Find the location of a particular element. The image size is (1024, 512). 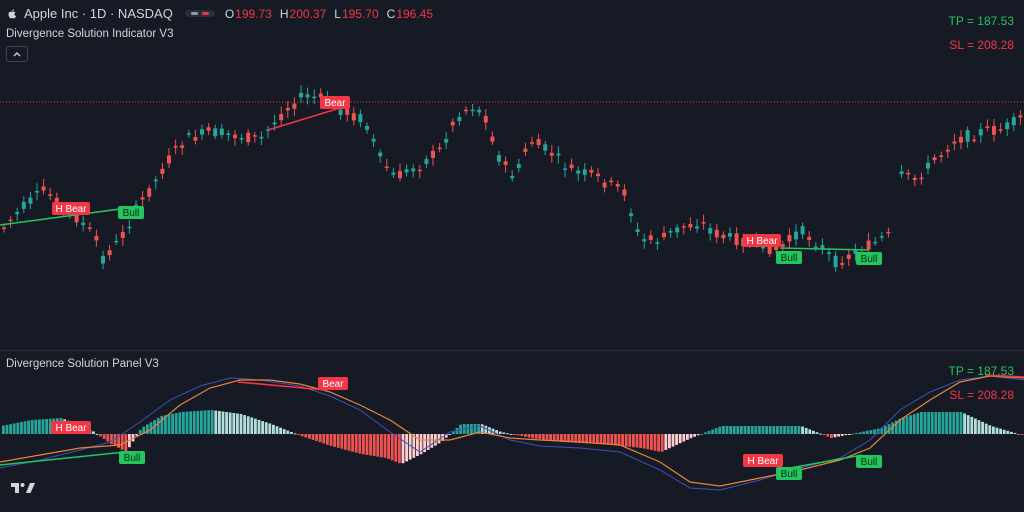

indicator-title: Divergence Solution Indicator V3 is located at coordinates (90, 34).